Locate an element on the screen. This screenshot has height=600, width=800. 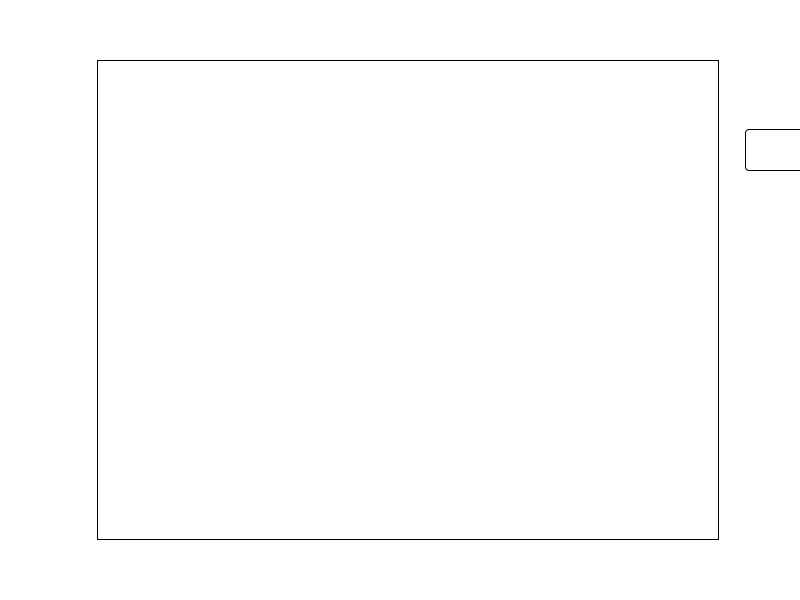
legend-item-fp is located at coordinates (776, 159).